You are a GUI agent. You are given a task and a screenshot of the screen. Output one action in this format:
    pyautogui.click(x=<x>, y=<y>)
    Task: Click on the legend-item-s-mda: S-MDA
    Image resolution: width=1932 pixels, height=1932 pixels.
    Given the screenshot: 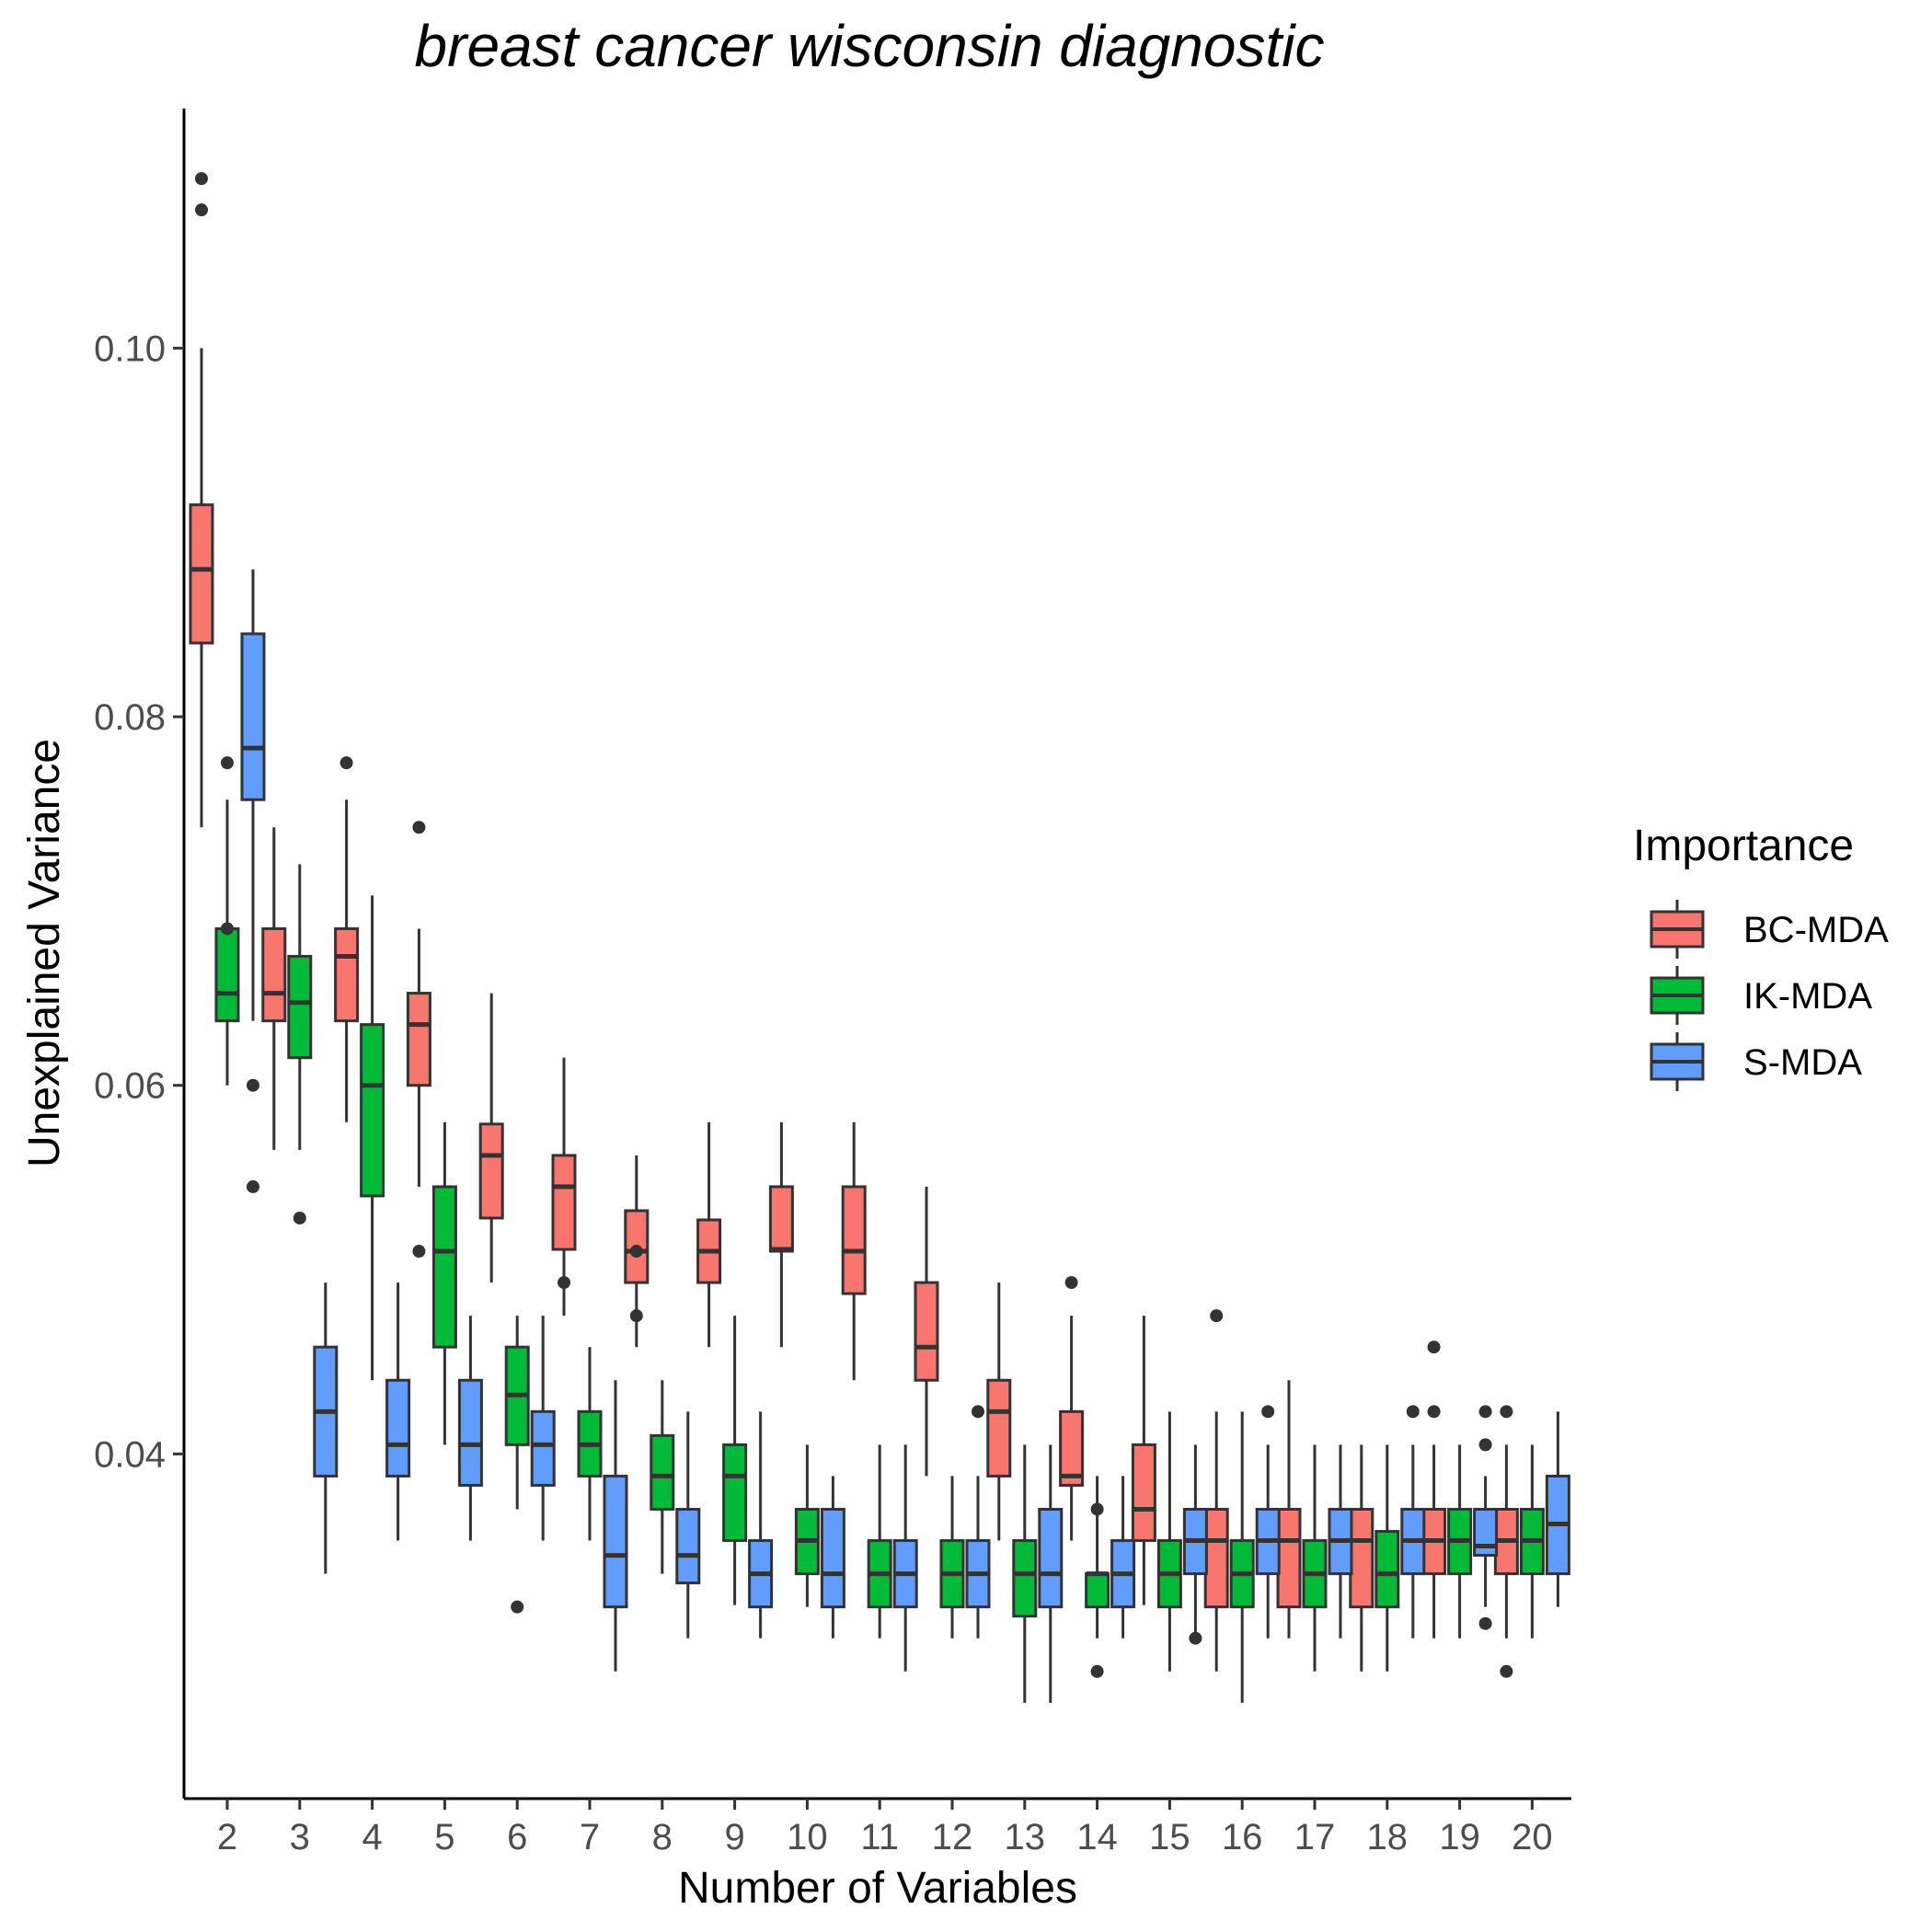 What is the action you would take?
    pyautogui.click(x=1756, y=1061)
    